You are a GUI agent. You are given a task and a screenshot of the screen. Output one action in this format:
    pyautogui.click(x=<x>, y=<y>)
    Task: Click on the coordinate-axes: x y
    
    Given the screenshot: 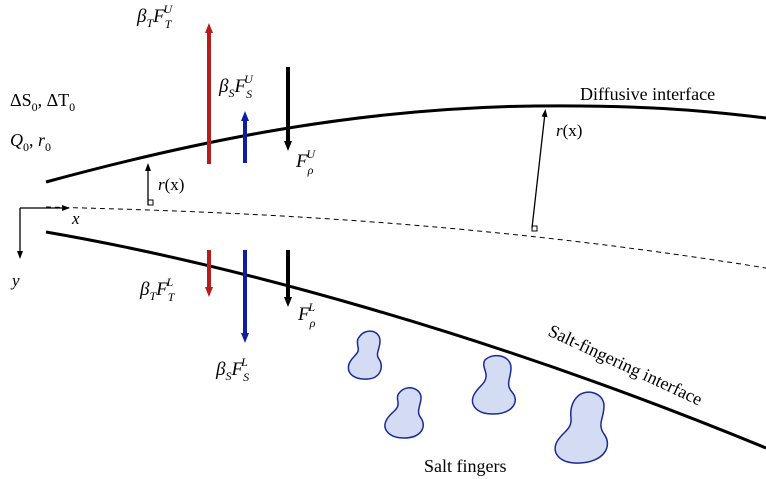 What is the action you would take?
    pyautogui.click(x=45, y=247)
    